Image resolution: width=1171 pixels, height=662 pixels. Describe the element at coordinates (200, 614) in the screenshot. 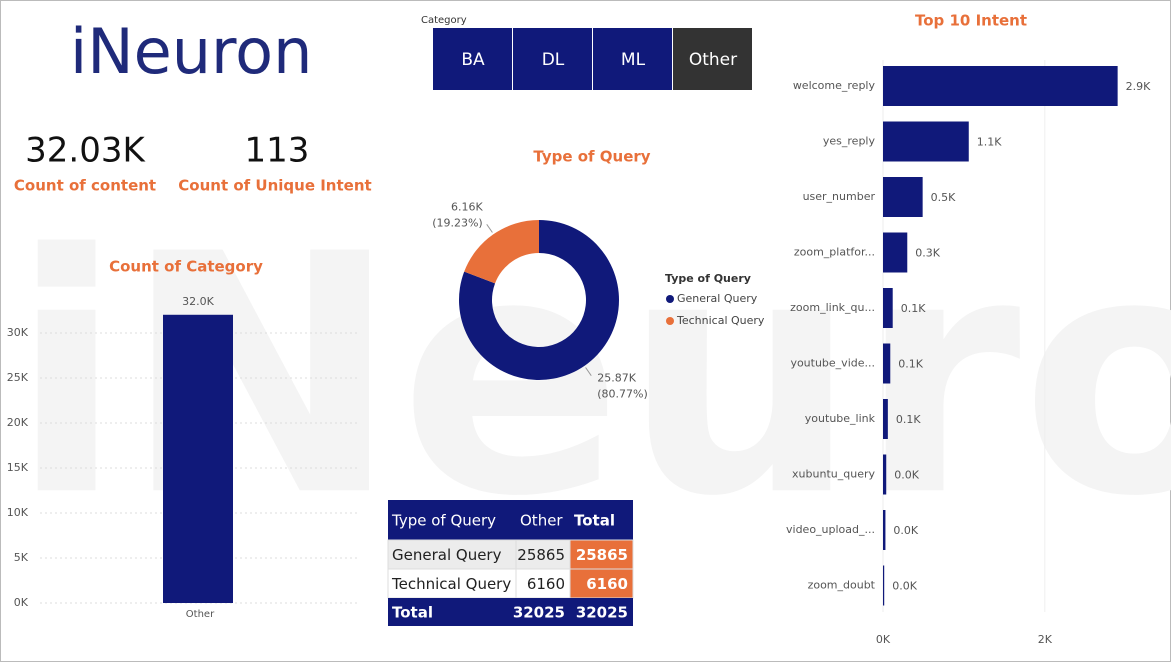

I see `x-tick-label: Other` at that location.